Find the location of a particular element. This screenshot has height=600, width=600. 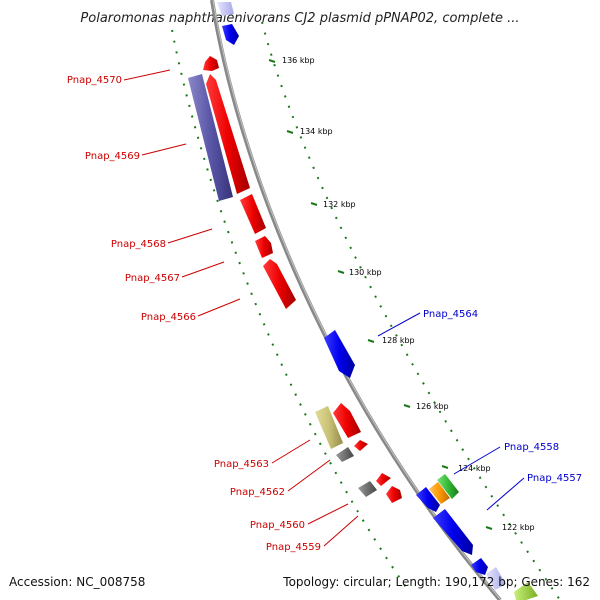

tick-label: 132 kbp is located at coordinates (339, 204).